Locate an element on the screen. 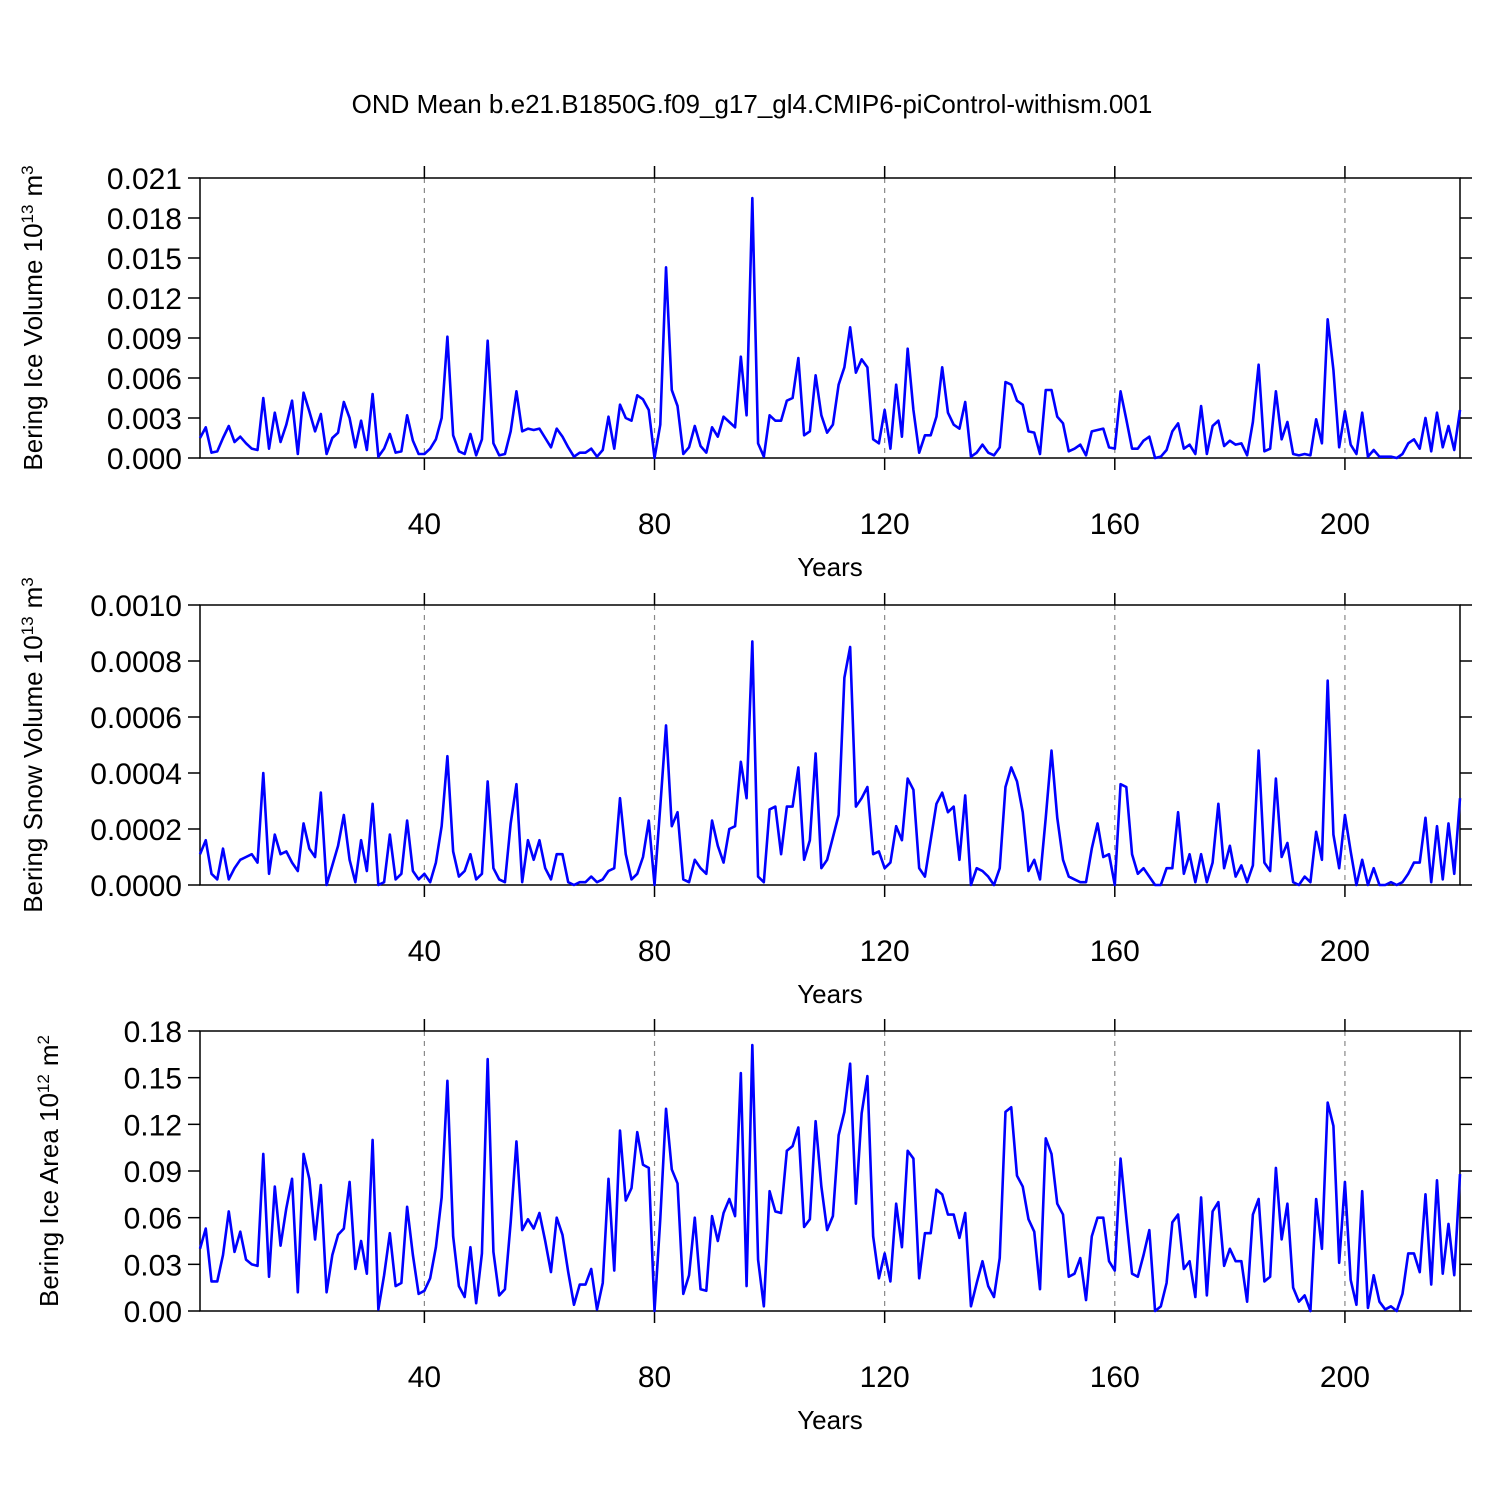 The width and height of the screenshot is (1500, 1500). y-tick-label: 0.012 is located at coordinates (144, 299).